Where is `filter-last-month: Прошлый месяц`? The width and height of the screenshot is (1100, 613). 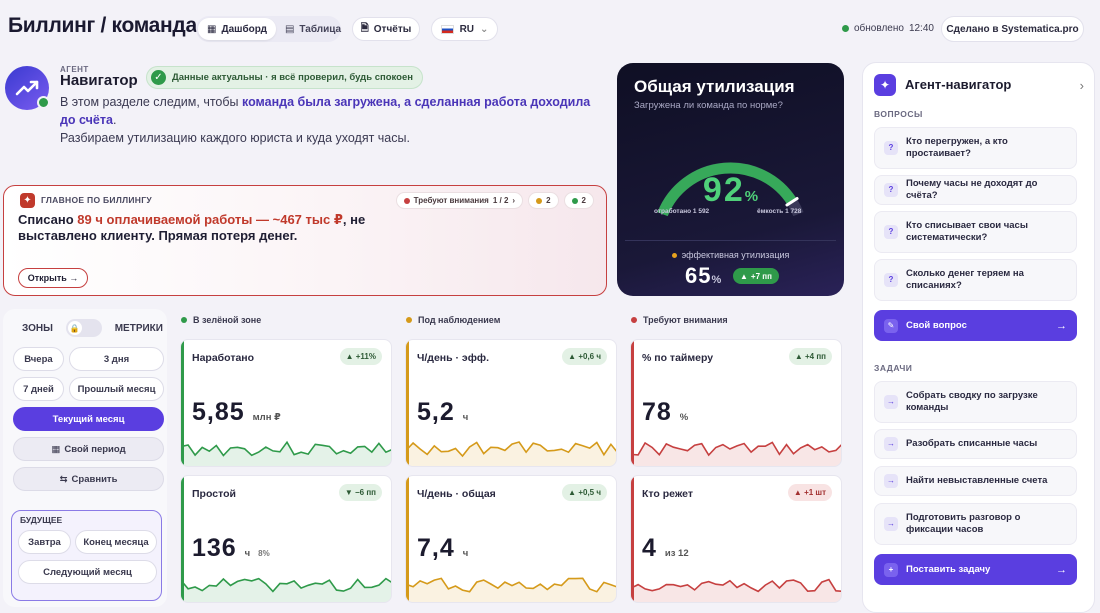 filter-last-month: Прошлый месяц is located at coordinates (116, 389).